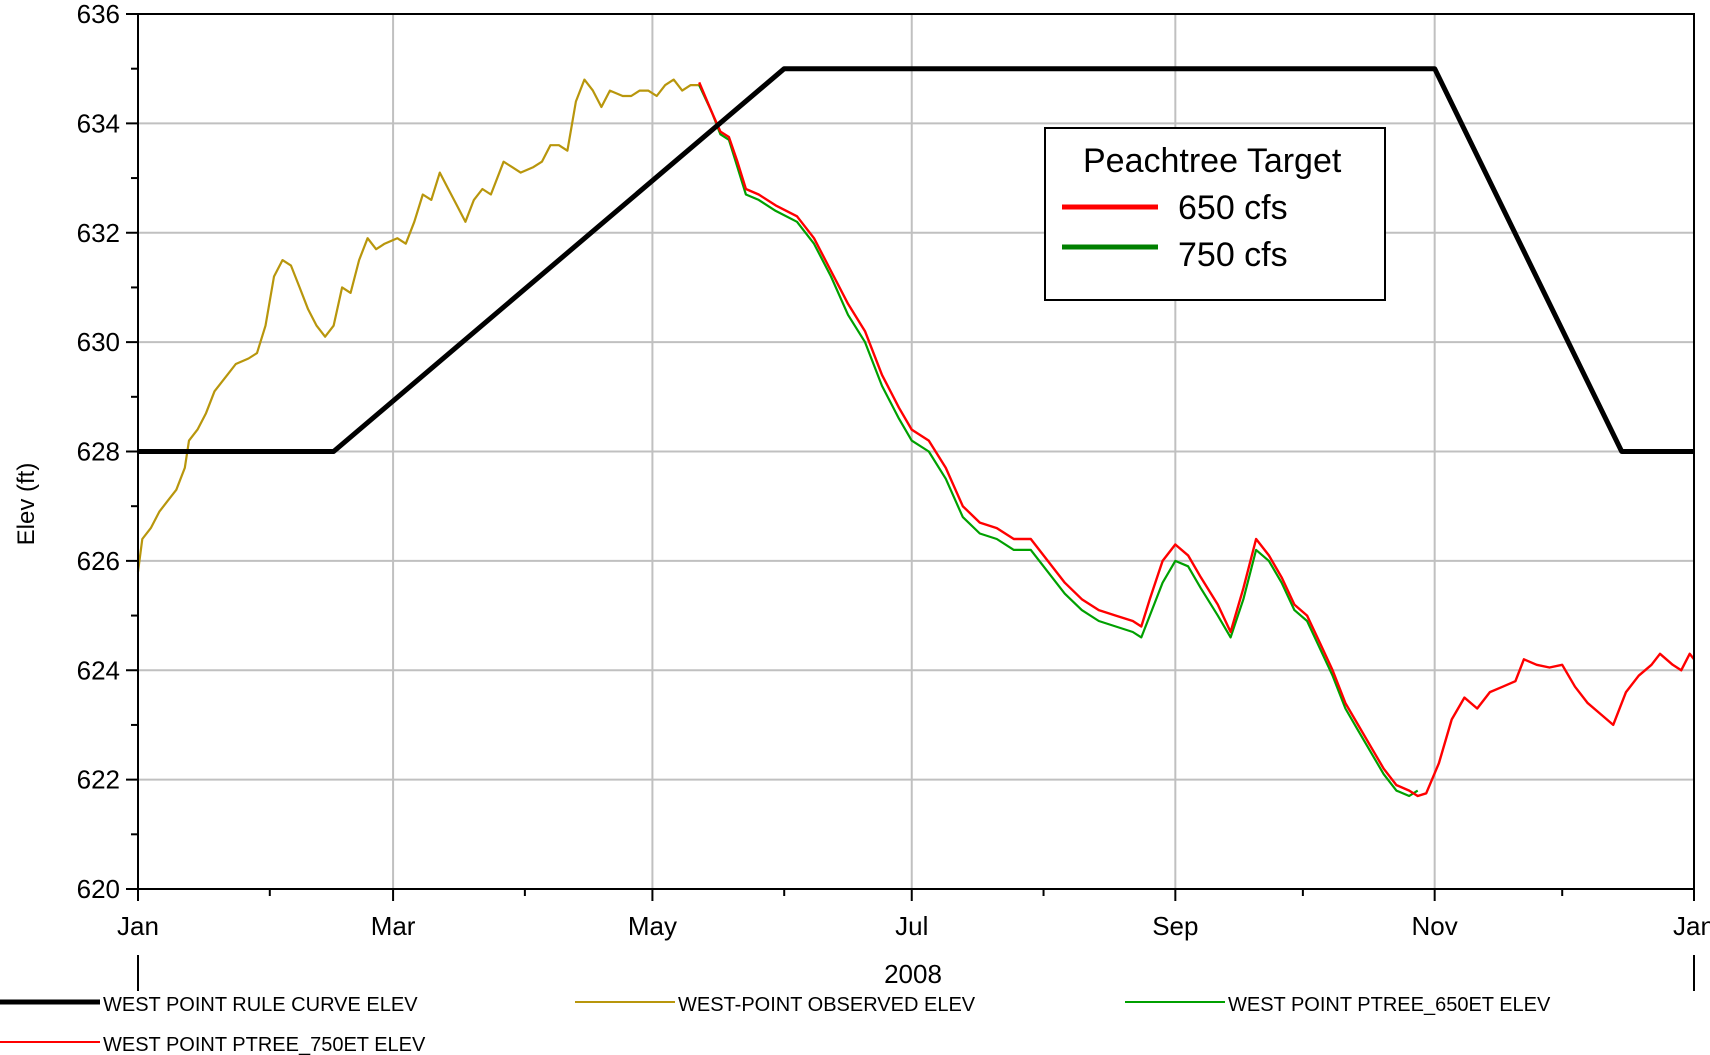 This screenshot has width=1710, height=1055. What do you see at coordinates (1212, 161) in the screenshot?
I see `inset-legend-title: Peachtree Target` at bounding box center [1212, 161].